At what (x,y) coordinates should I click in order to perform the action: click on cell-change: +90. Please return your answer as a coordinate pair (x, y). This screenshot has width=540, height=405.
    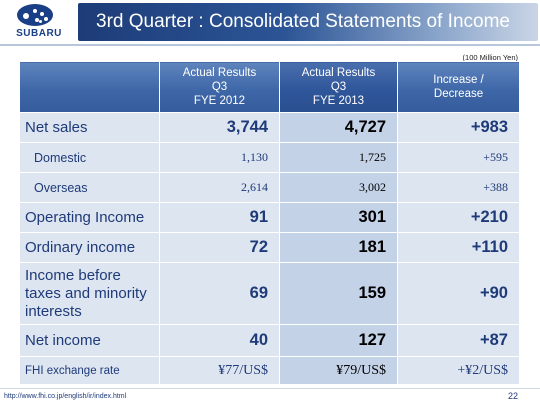
    Looking at the image, I should click on (458, 293).